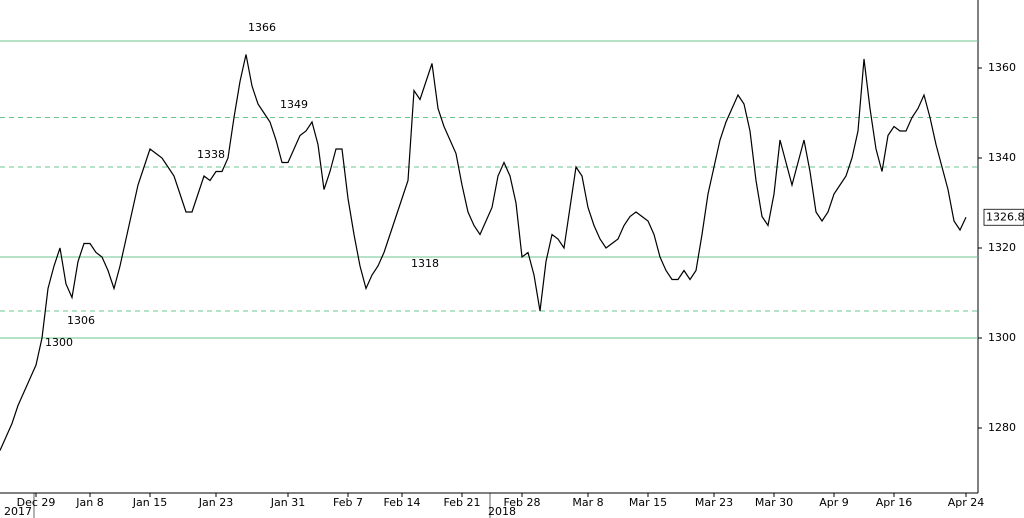 This screenshot has width=1024, height=518. What do you see at coordinates (59, 342) in the screenshot?
I see `level-label: 1300` at bounding box center [59, 342].